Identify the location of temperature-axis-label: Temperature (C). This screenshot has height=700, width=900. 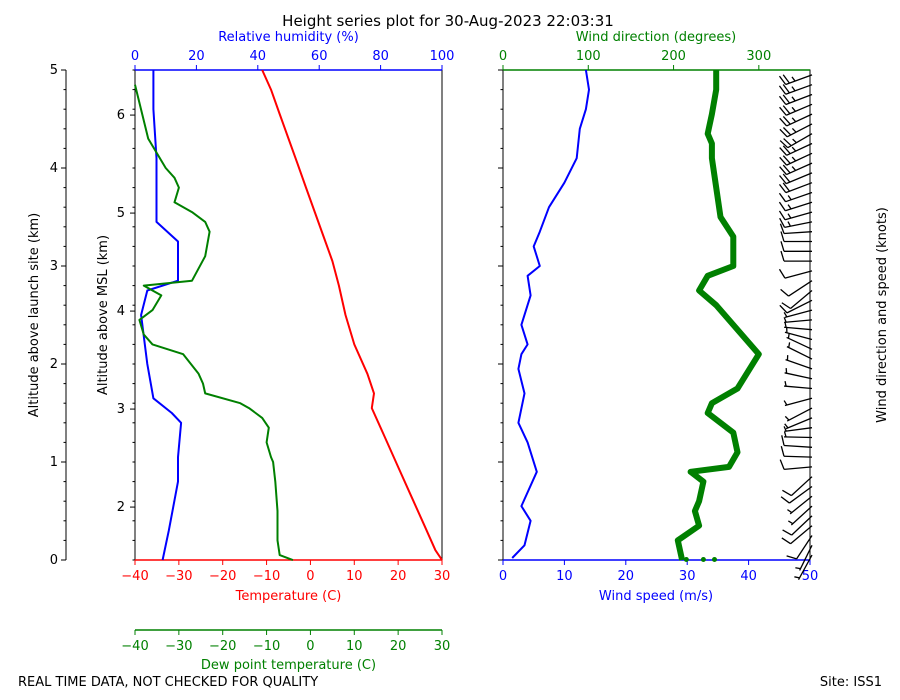
(288, 596).